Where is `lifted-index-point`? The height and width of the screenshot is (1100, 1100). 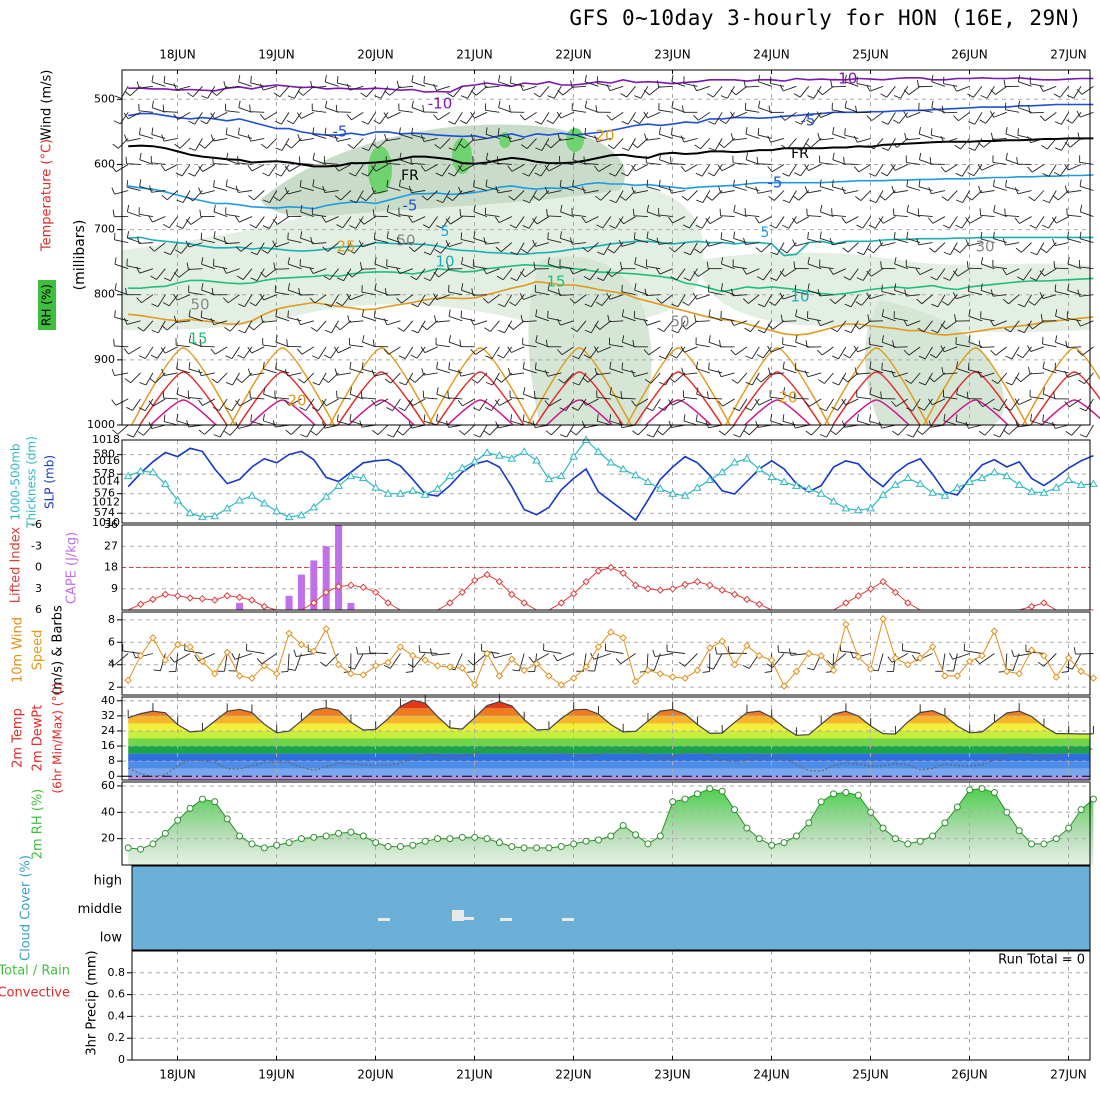 lifted-index-point is located at coordinates (487, 574).